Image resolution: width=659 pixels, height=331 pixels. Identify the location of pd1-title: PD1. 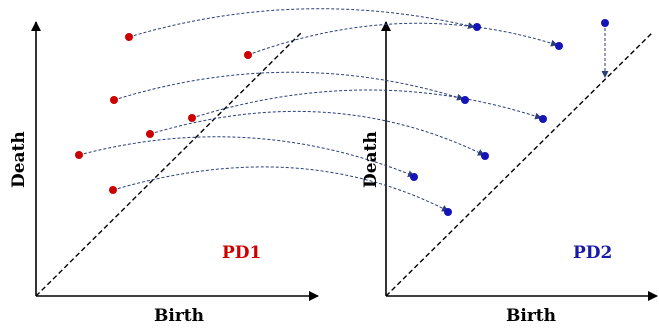
(241, 253).